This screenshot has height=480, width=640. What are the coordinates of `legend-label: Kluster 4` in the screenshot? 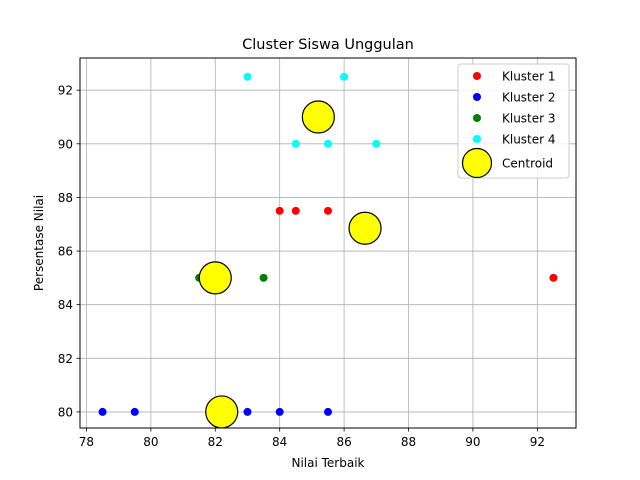 It's located at (529, 140).